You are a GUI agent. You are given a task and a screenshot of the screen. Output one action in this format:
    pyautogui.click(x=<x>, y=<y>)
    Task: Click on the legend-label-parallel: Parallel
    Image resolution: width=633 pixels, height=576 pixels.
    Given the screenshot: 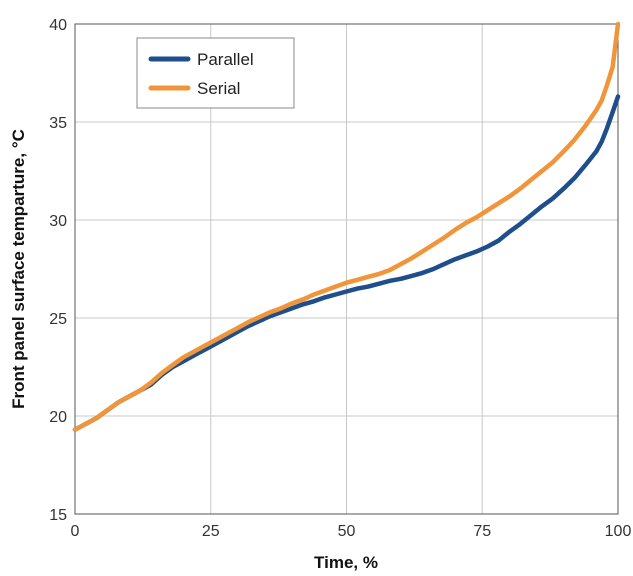 What is the action you would take?
    pyautogui.click(x=225, y=59)
    